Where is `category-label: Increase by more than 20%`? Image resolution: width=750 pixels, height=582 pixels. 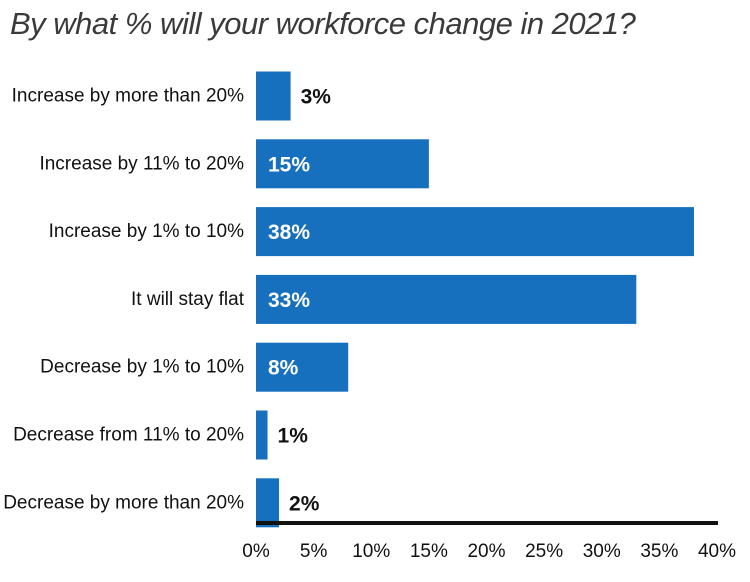 category-label: Increase by more than 20% is located at coordinates (128, 96).